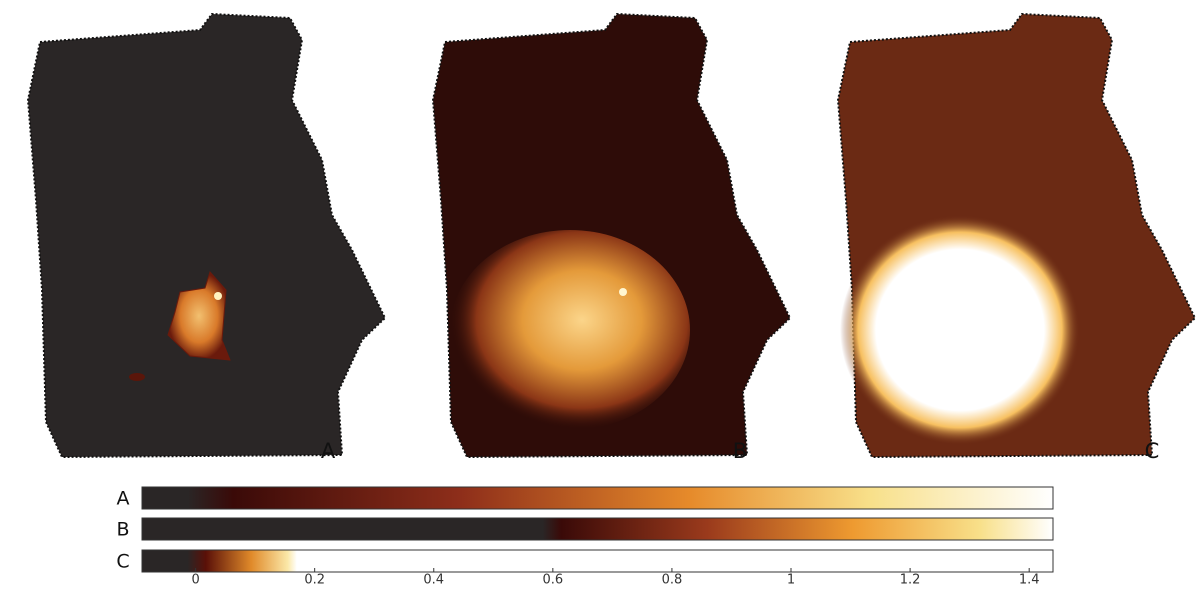 This screenshot has height=606, width=1204. Describe the element at coordinates (314, 580) in the screenshot. I see `tick-label: 0.2` at that location.